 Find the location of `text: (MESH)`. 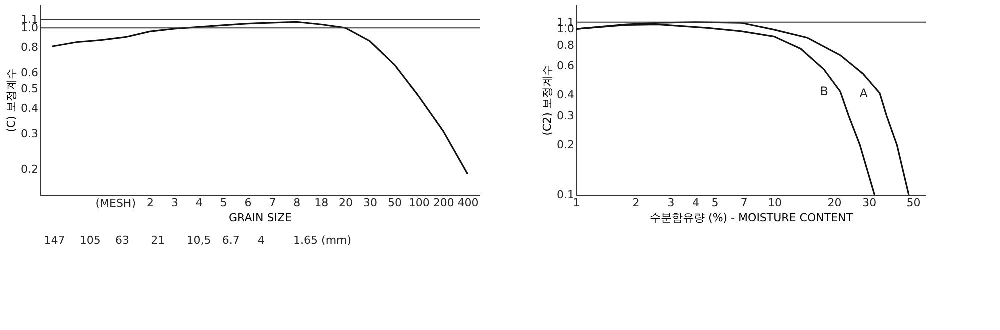

text: (MESH) is located at coordinates (116, 203).